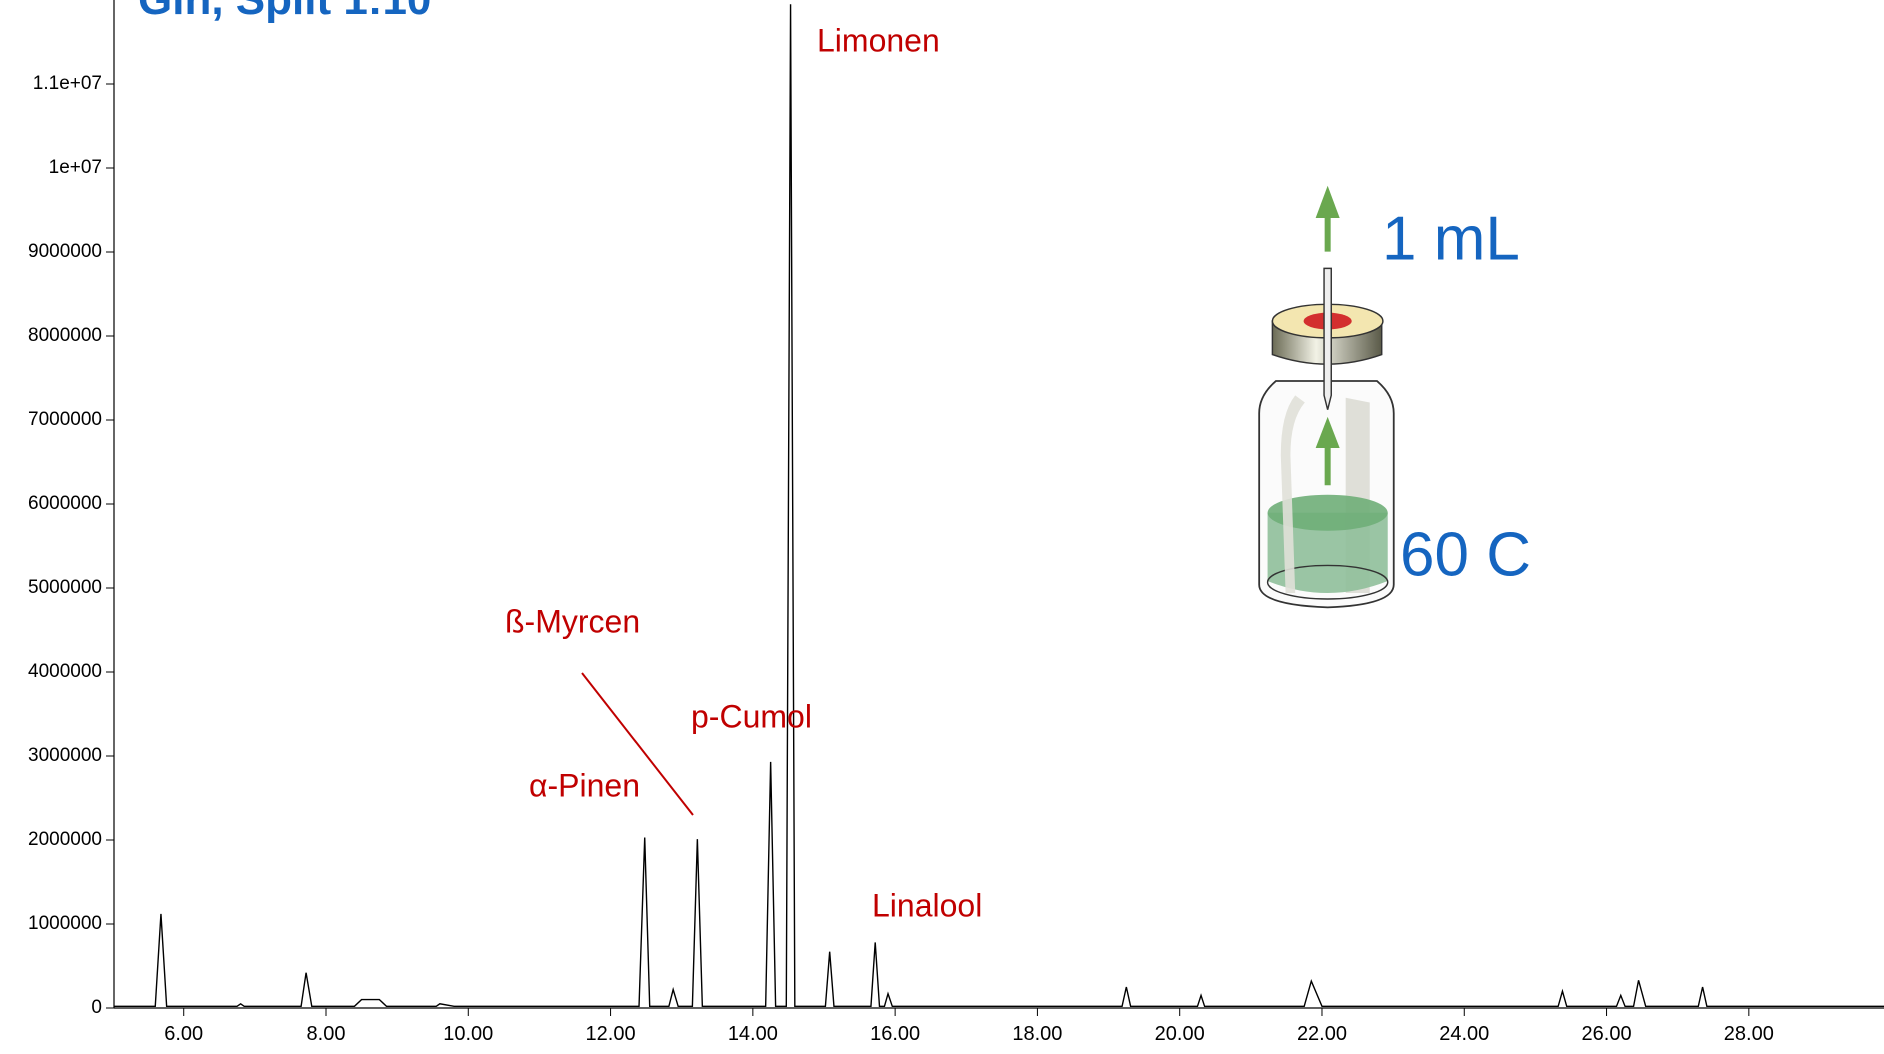 The height and width of the screenshot is (1054, 1884). Describe the element at coordinates (753, 1034) in the screenshot. I see `x-tick-label: 14.00` at that location.